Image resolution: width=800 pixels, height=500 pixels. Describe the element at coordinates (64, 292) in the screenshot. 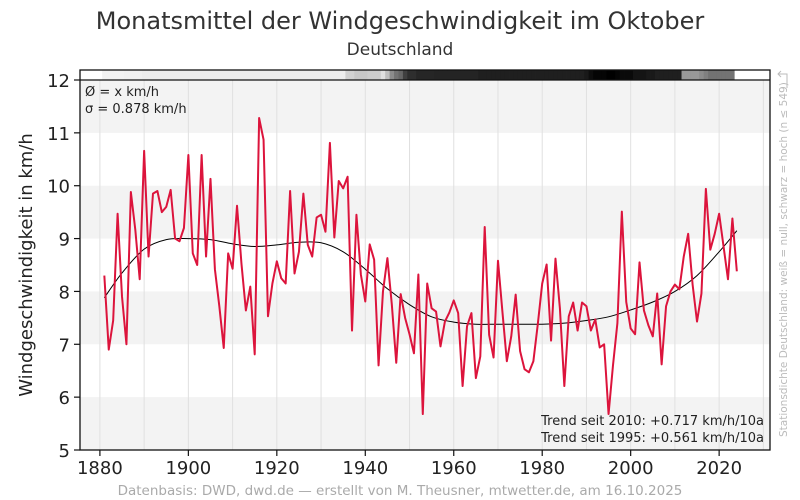

I see `y-tick-label: 8` at that location.